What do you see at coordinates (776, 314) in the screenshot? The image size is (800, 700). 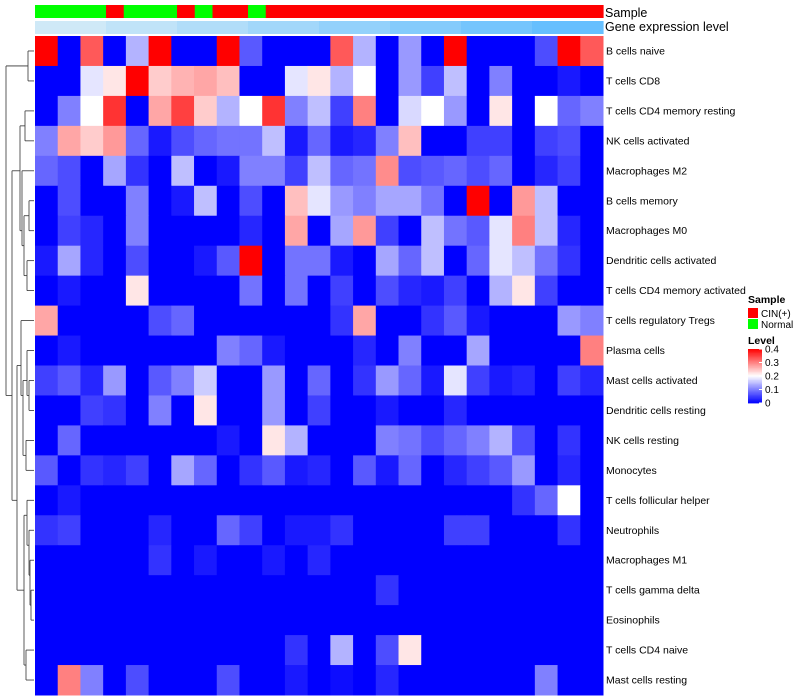 I see `legend-label-cin: CIN(+)` at bounding box center [776, 314].